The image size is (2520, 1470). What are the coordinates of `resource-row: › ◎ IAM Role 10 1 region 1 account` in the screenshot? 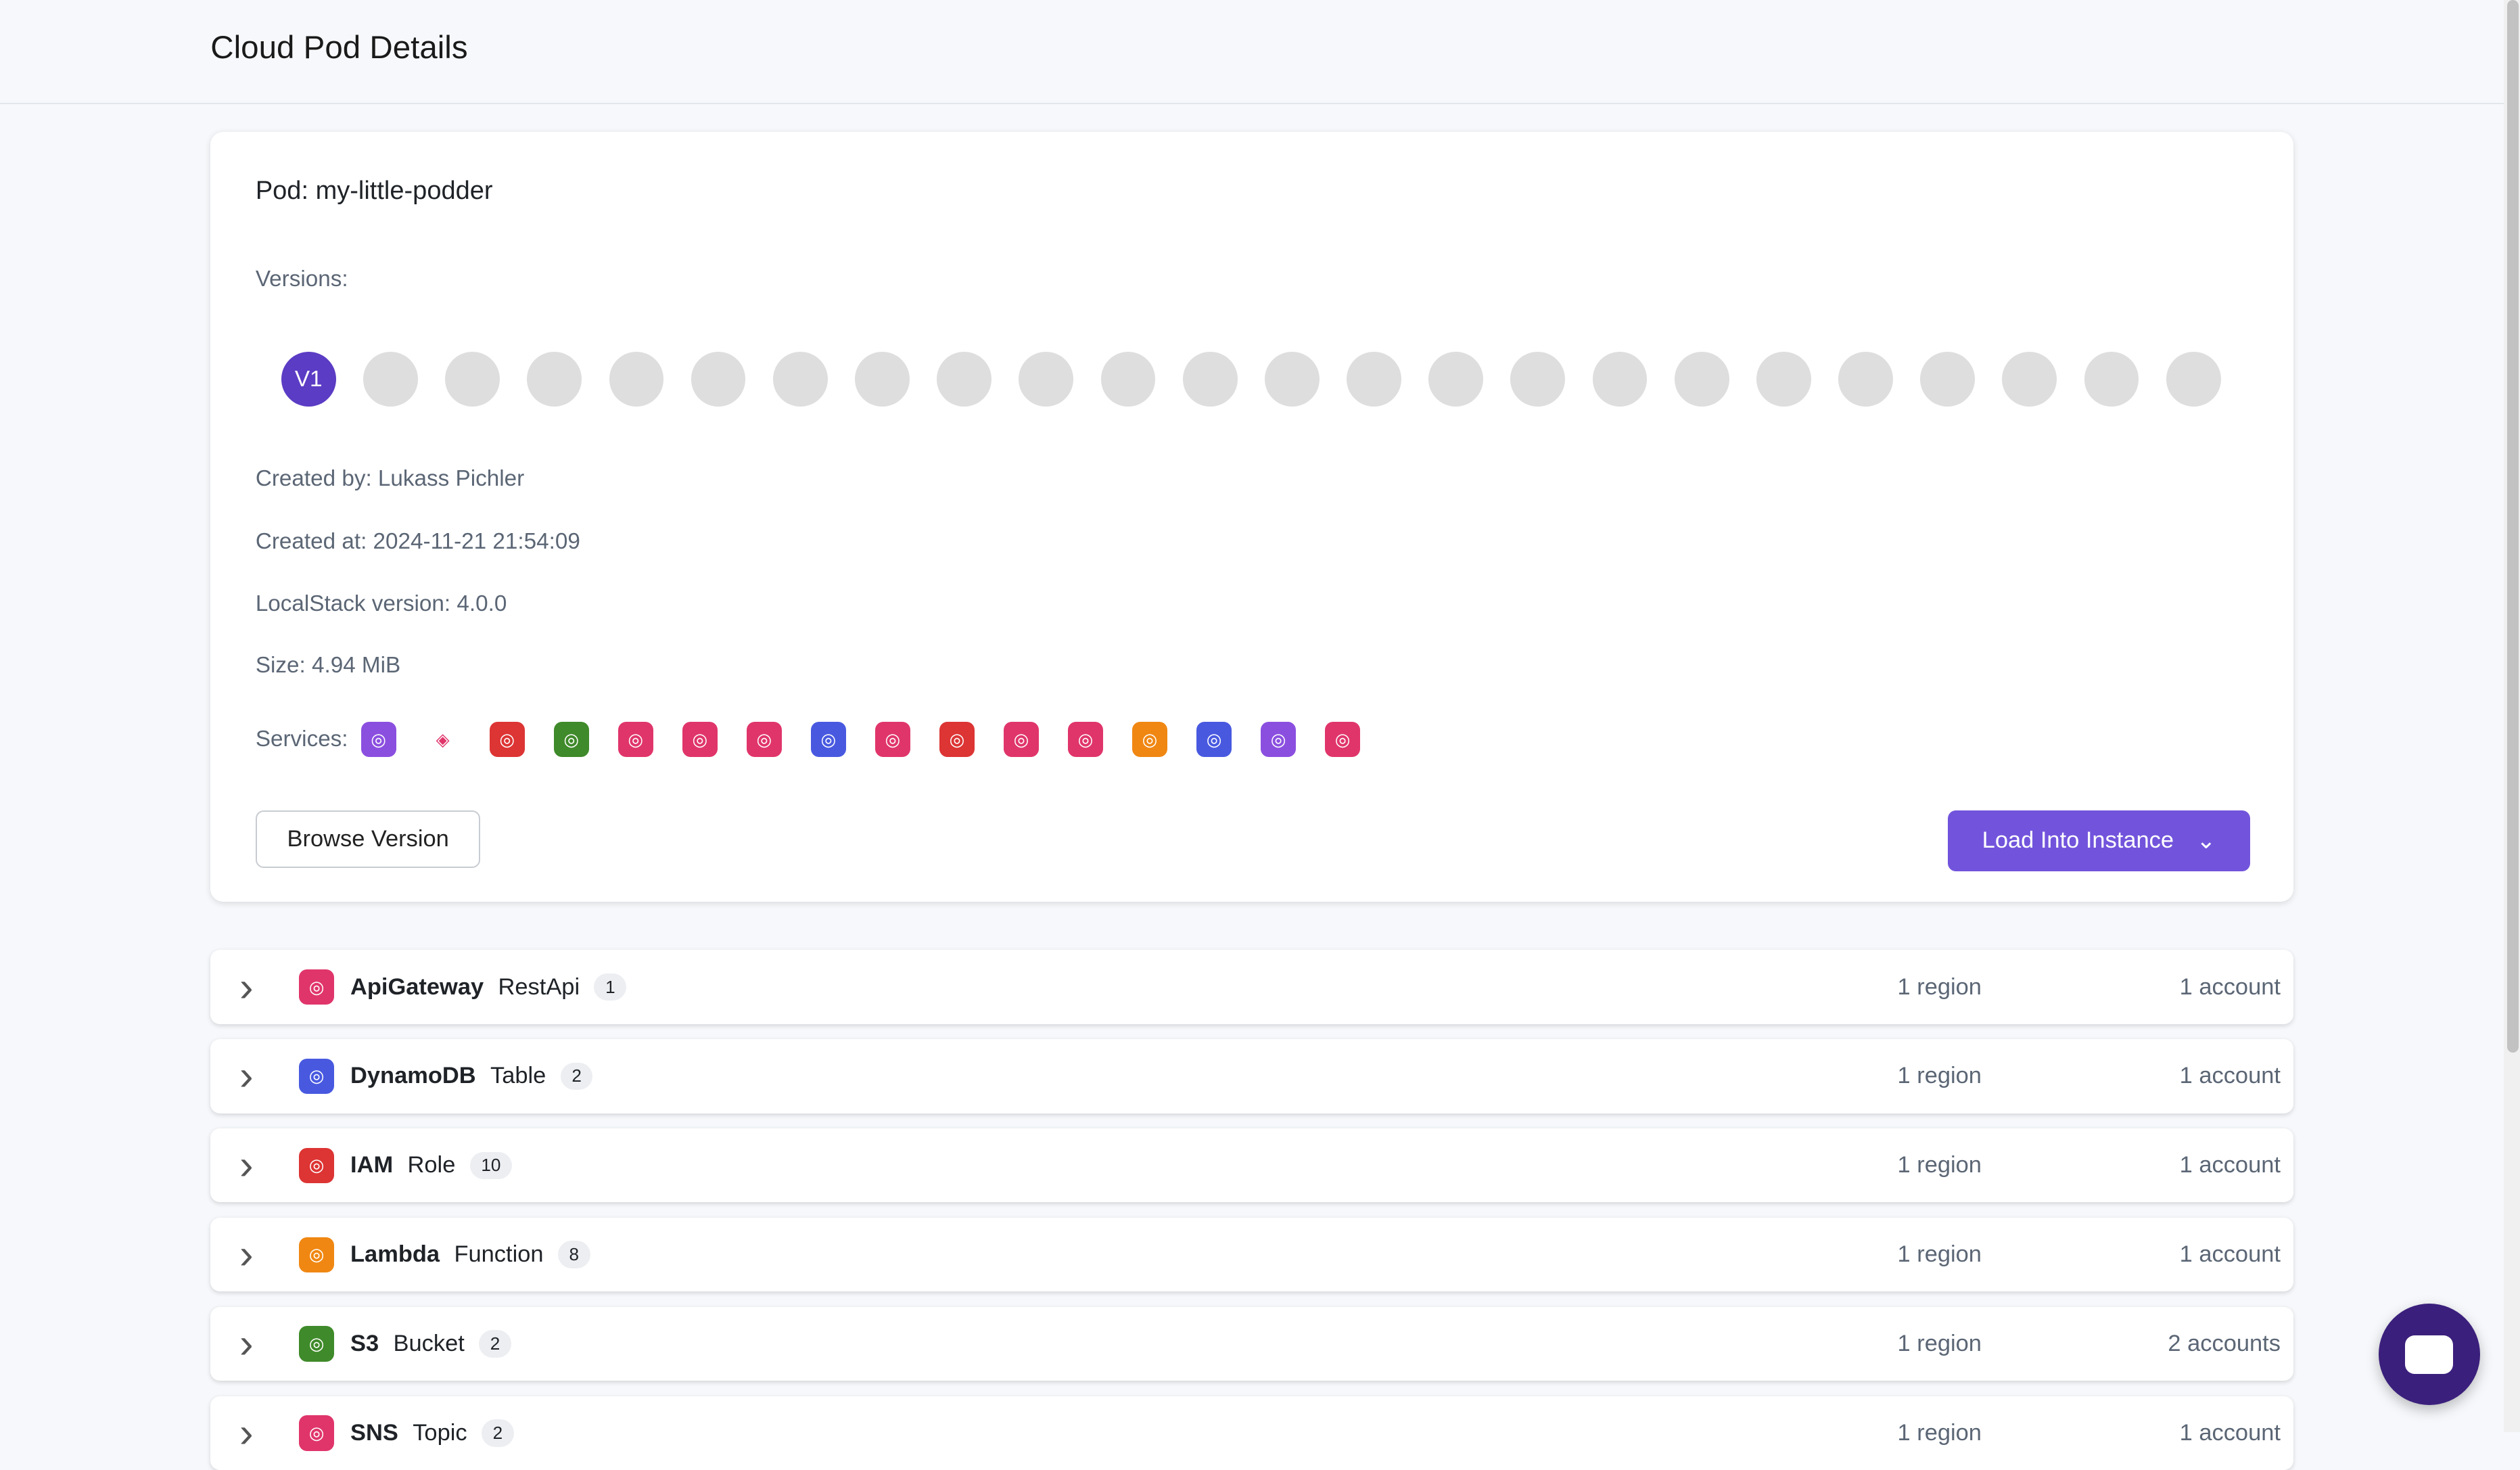 It's located at (1251, 1165).